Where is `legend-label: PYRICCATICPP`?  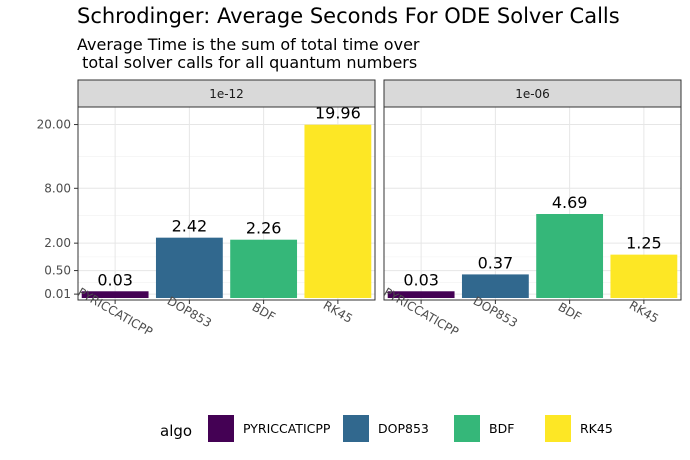
legend-label: PYRICCATICPP is located at coordinates (287, 428).